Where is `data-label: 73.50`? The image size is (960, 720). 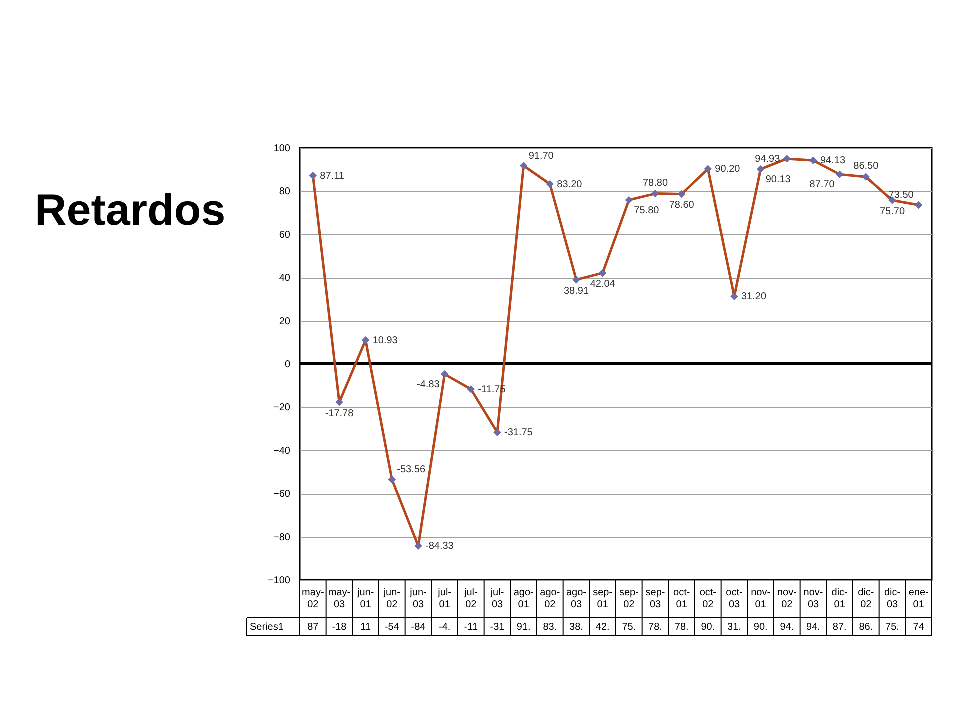 data-label: 73.50 is located at coordinates (901, 196).